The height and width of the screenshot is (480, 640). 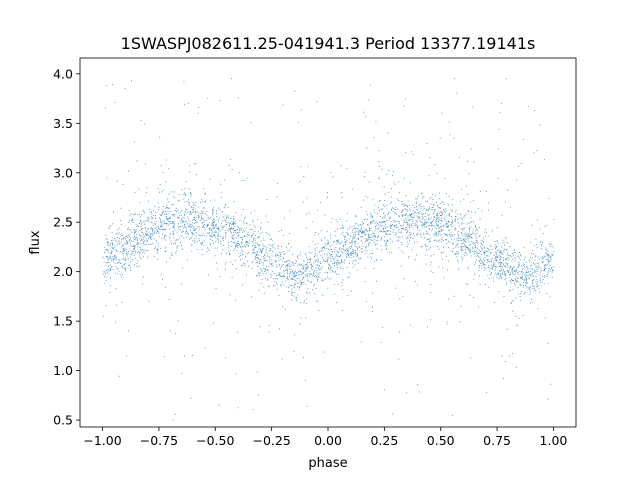 What do you see at coordinates (63, 420) in the screenshot?
I see `y-tick-label: 0.5` at bounding box center [63, 420].